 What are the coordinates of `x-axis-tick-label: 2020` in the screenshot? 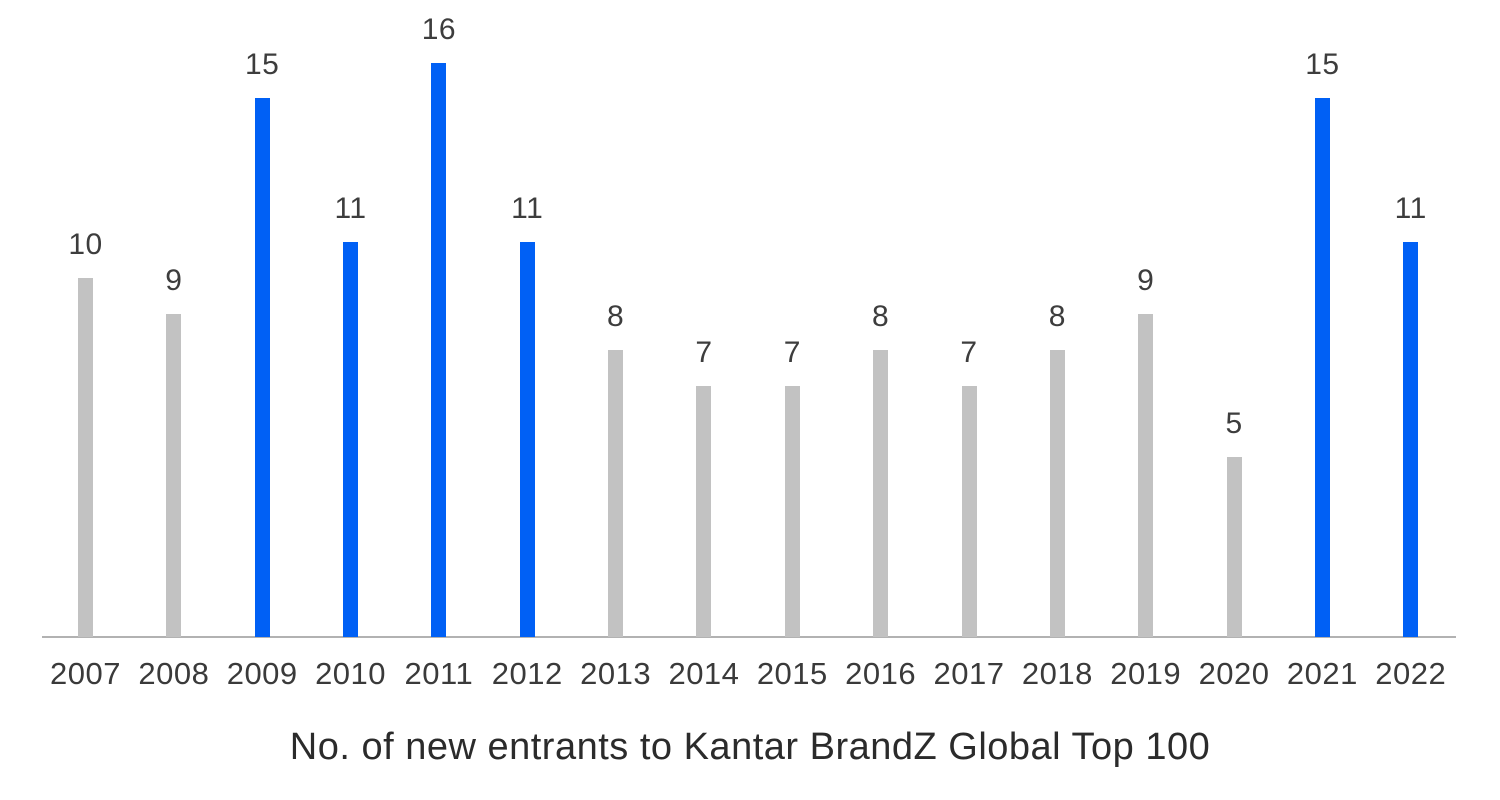 It's located at (1234, 673).